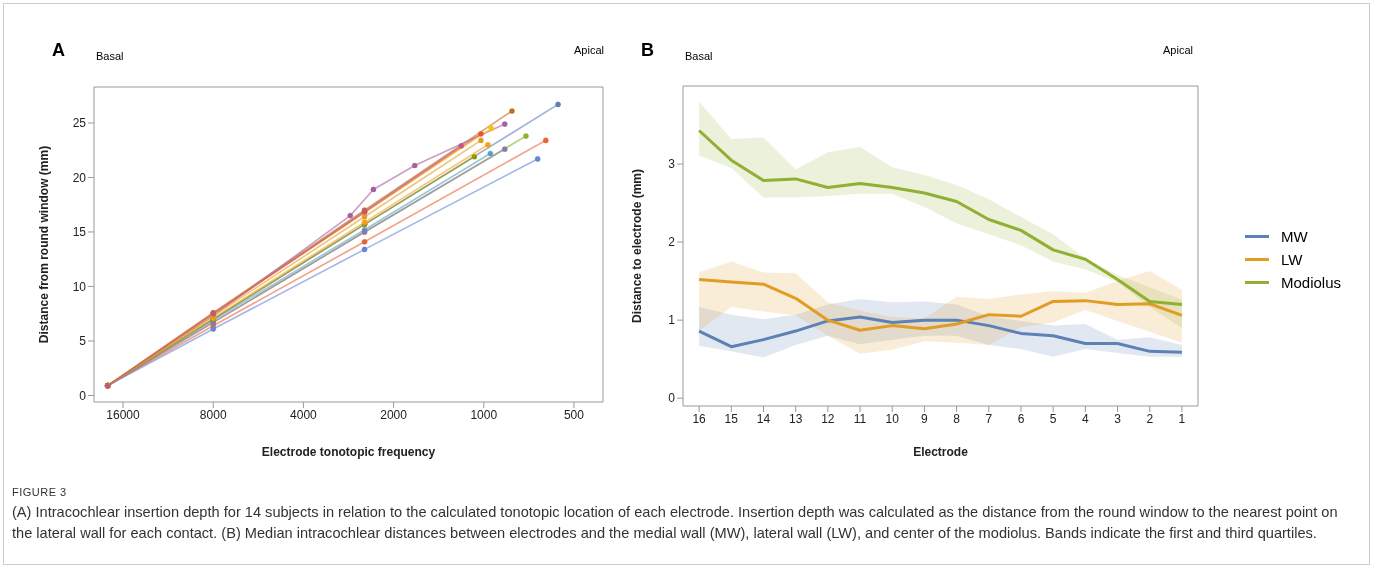  I want to click on y-tick-label: 10, so click(79, 286).